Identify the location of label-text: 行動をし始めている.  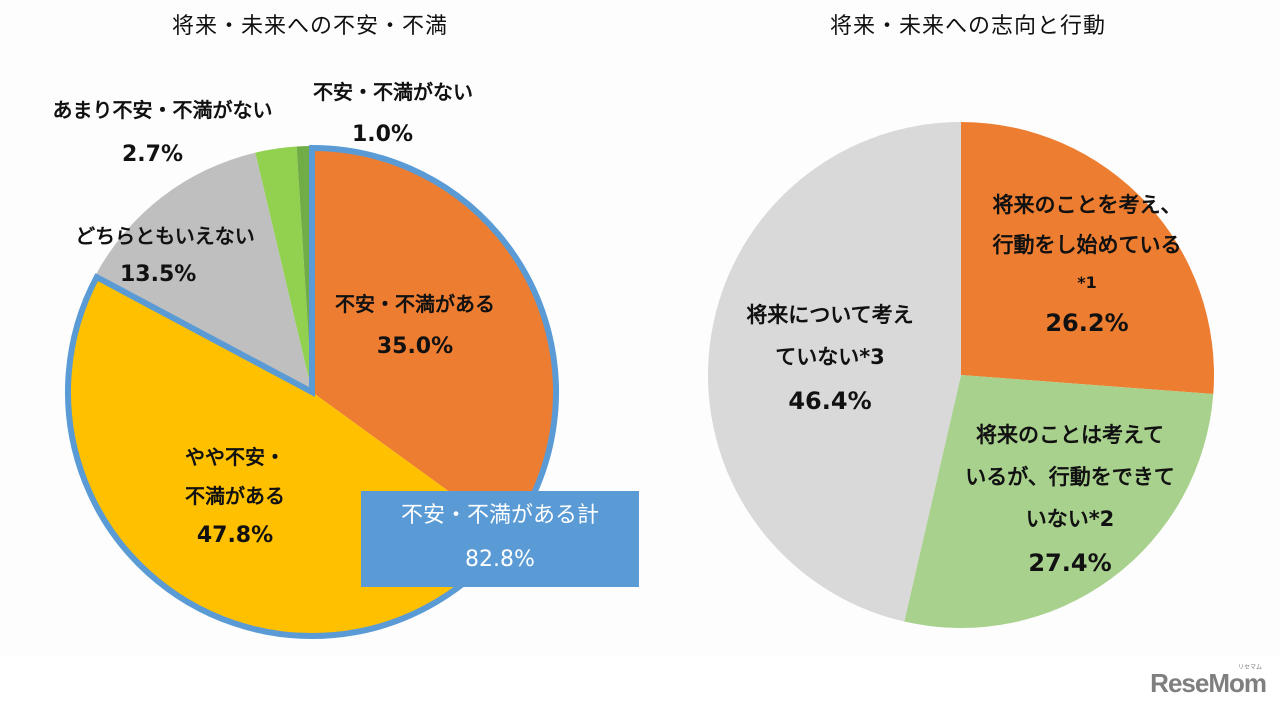
(1087, 245).